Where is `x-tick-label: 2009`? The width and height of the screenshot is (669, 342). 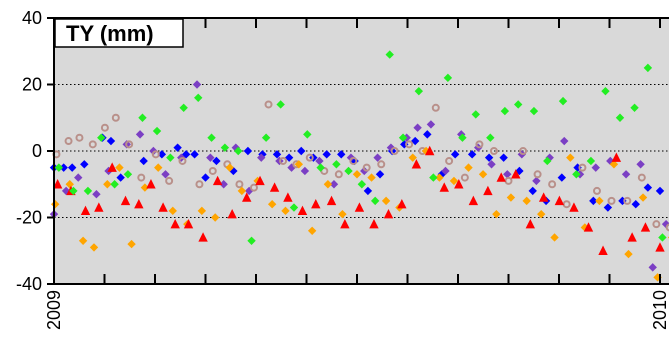 x-tick-label: 2009 is located at coordinates (54, 310).